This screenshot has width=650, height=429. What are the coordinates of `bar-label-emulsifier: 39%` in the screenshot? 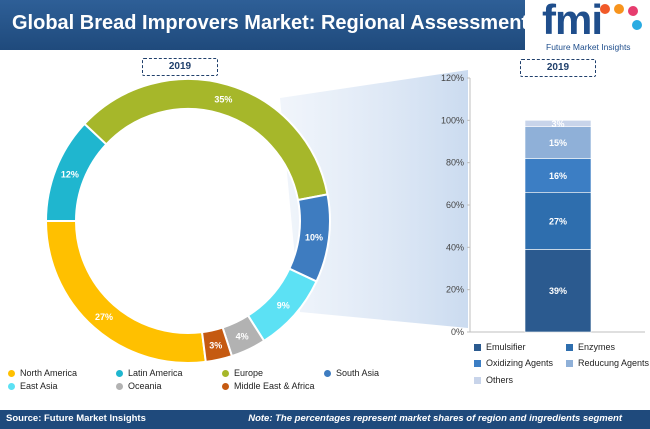 It's located at (558, 291).